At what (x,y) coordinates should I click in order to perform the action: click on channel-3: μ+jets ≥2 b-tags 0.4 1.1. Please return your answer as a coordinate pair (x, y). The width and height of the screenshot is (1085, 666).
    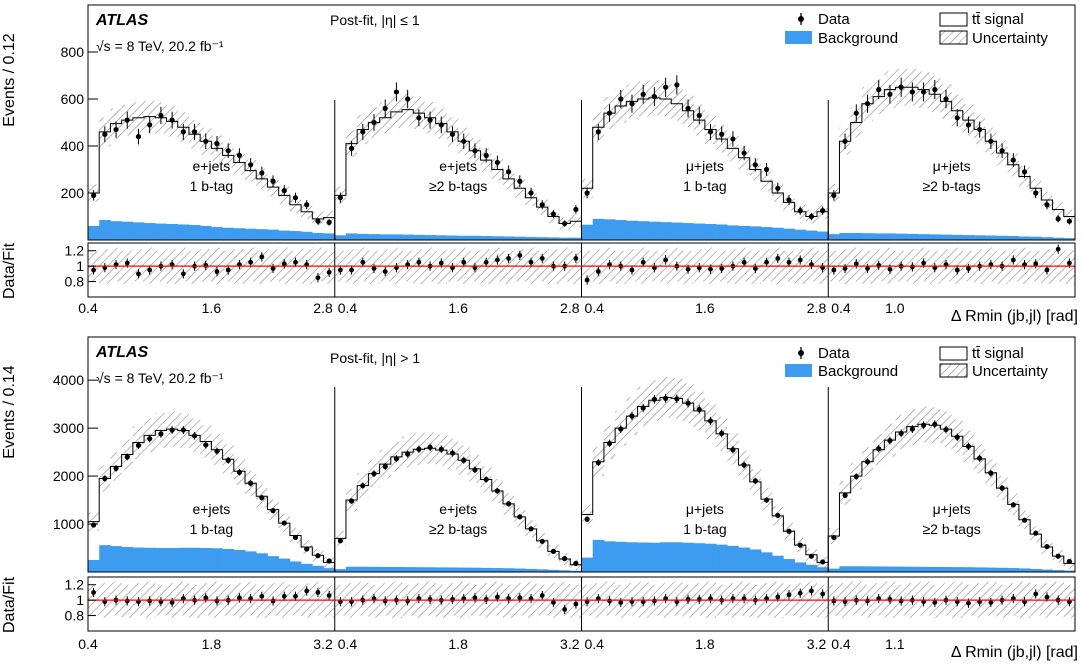
    Looking at the image, I should click on (951, 519).